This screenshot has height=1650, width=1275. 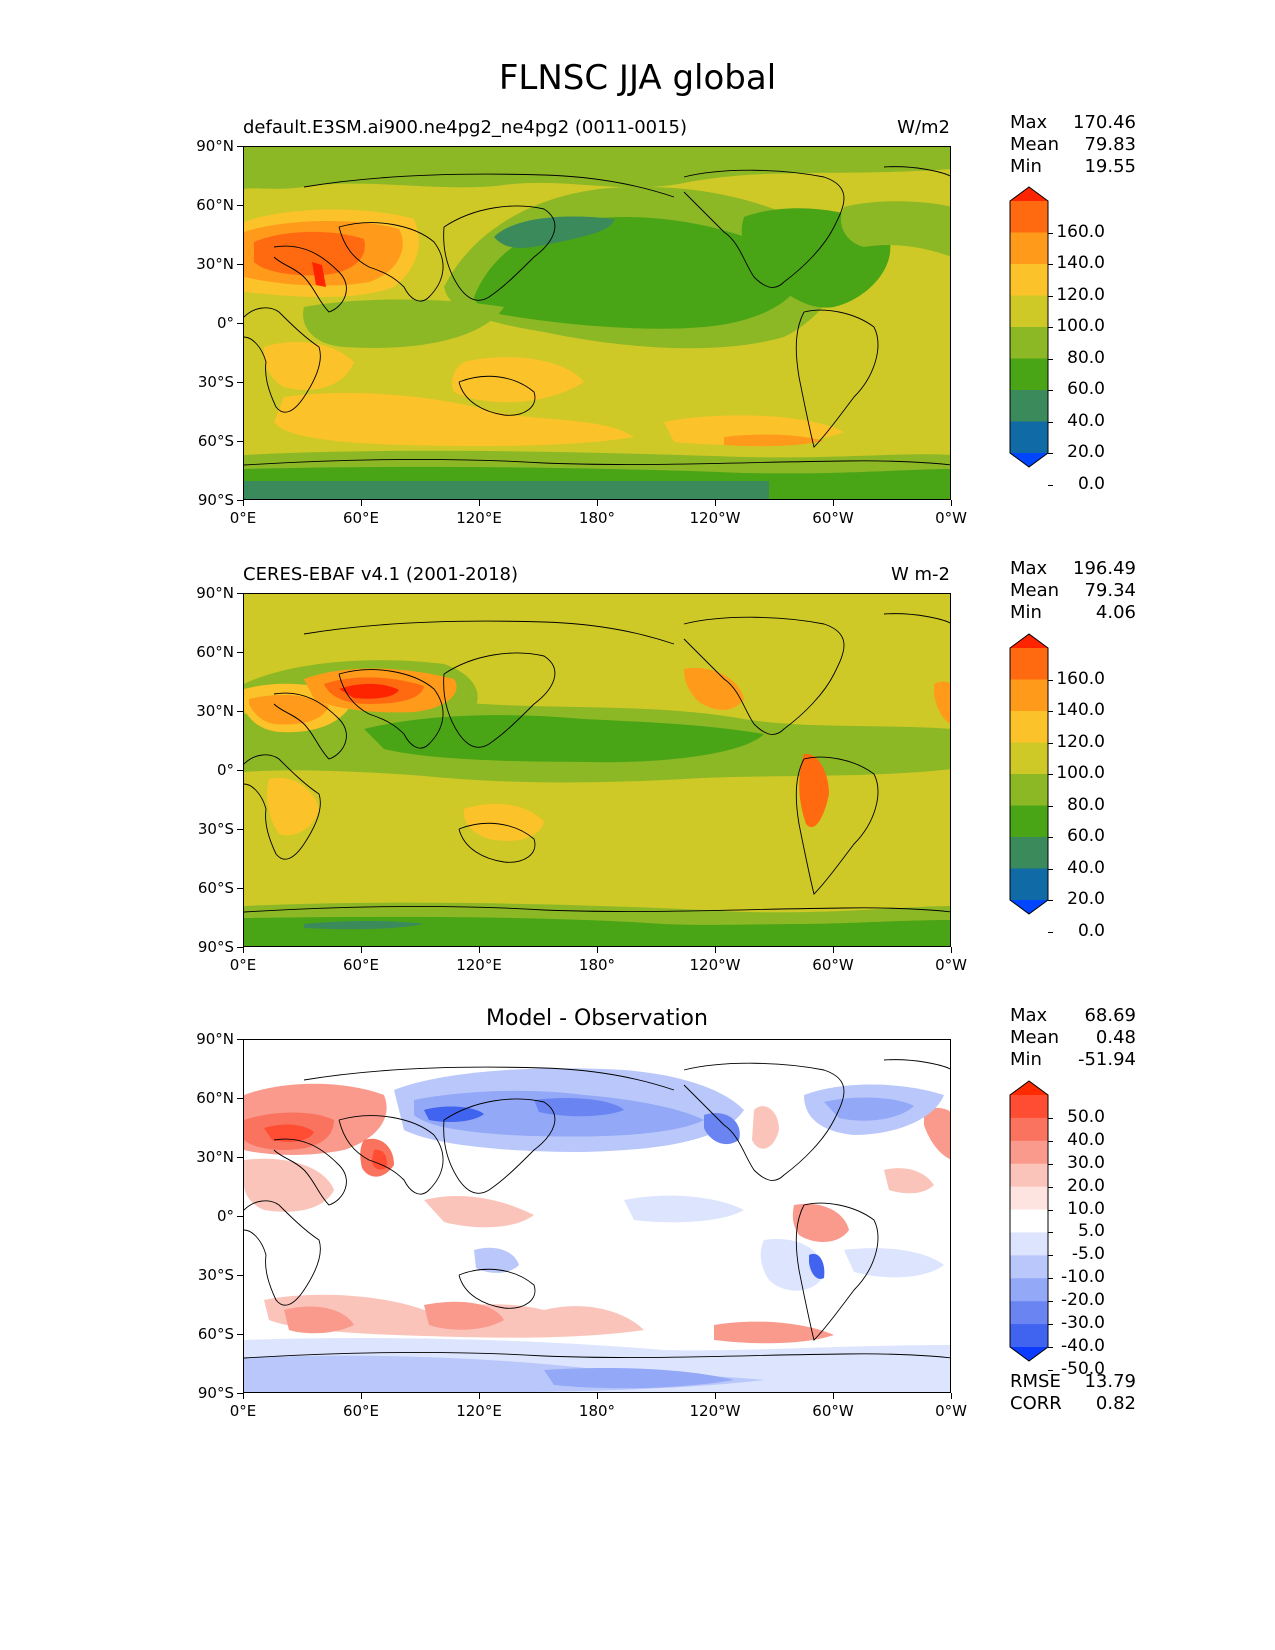 I want to click on colorbar-tick-label: -10.0, so click(x=1083, y=1277).